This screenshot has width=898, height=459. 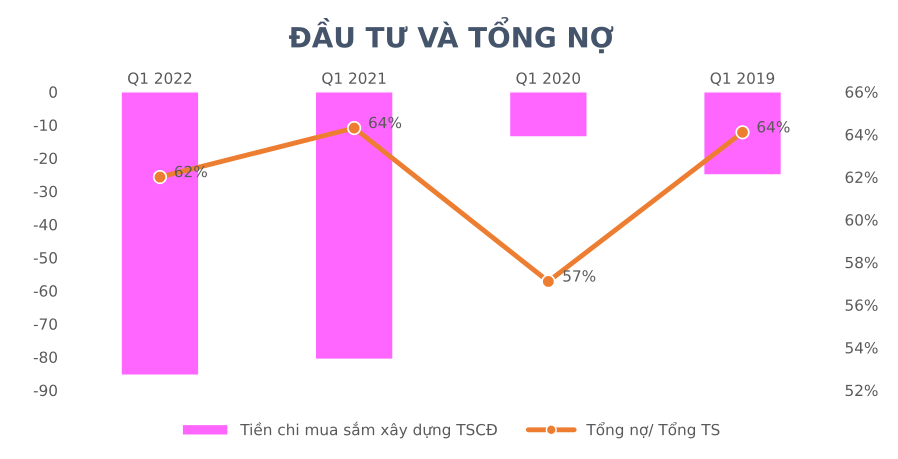 I want to click on y-tick-label: -90, so click(x=45, y=390).